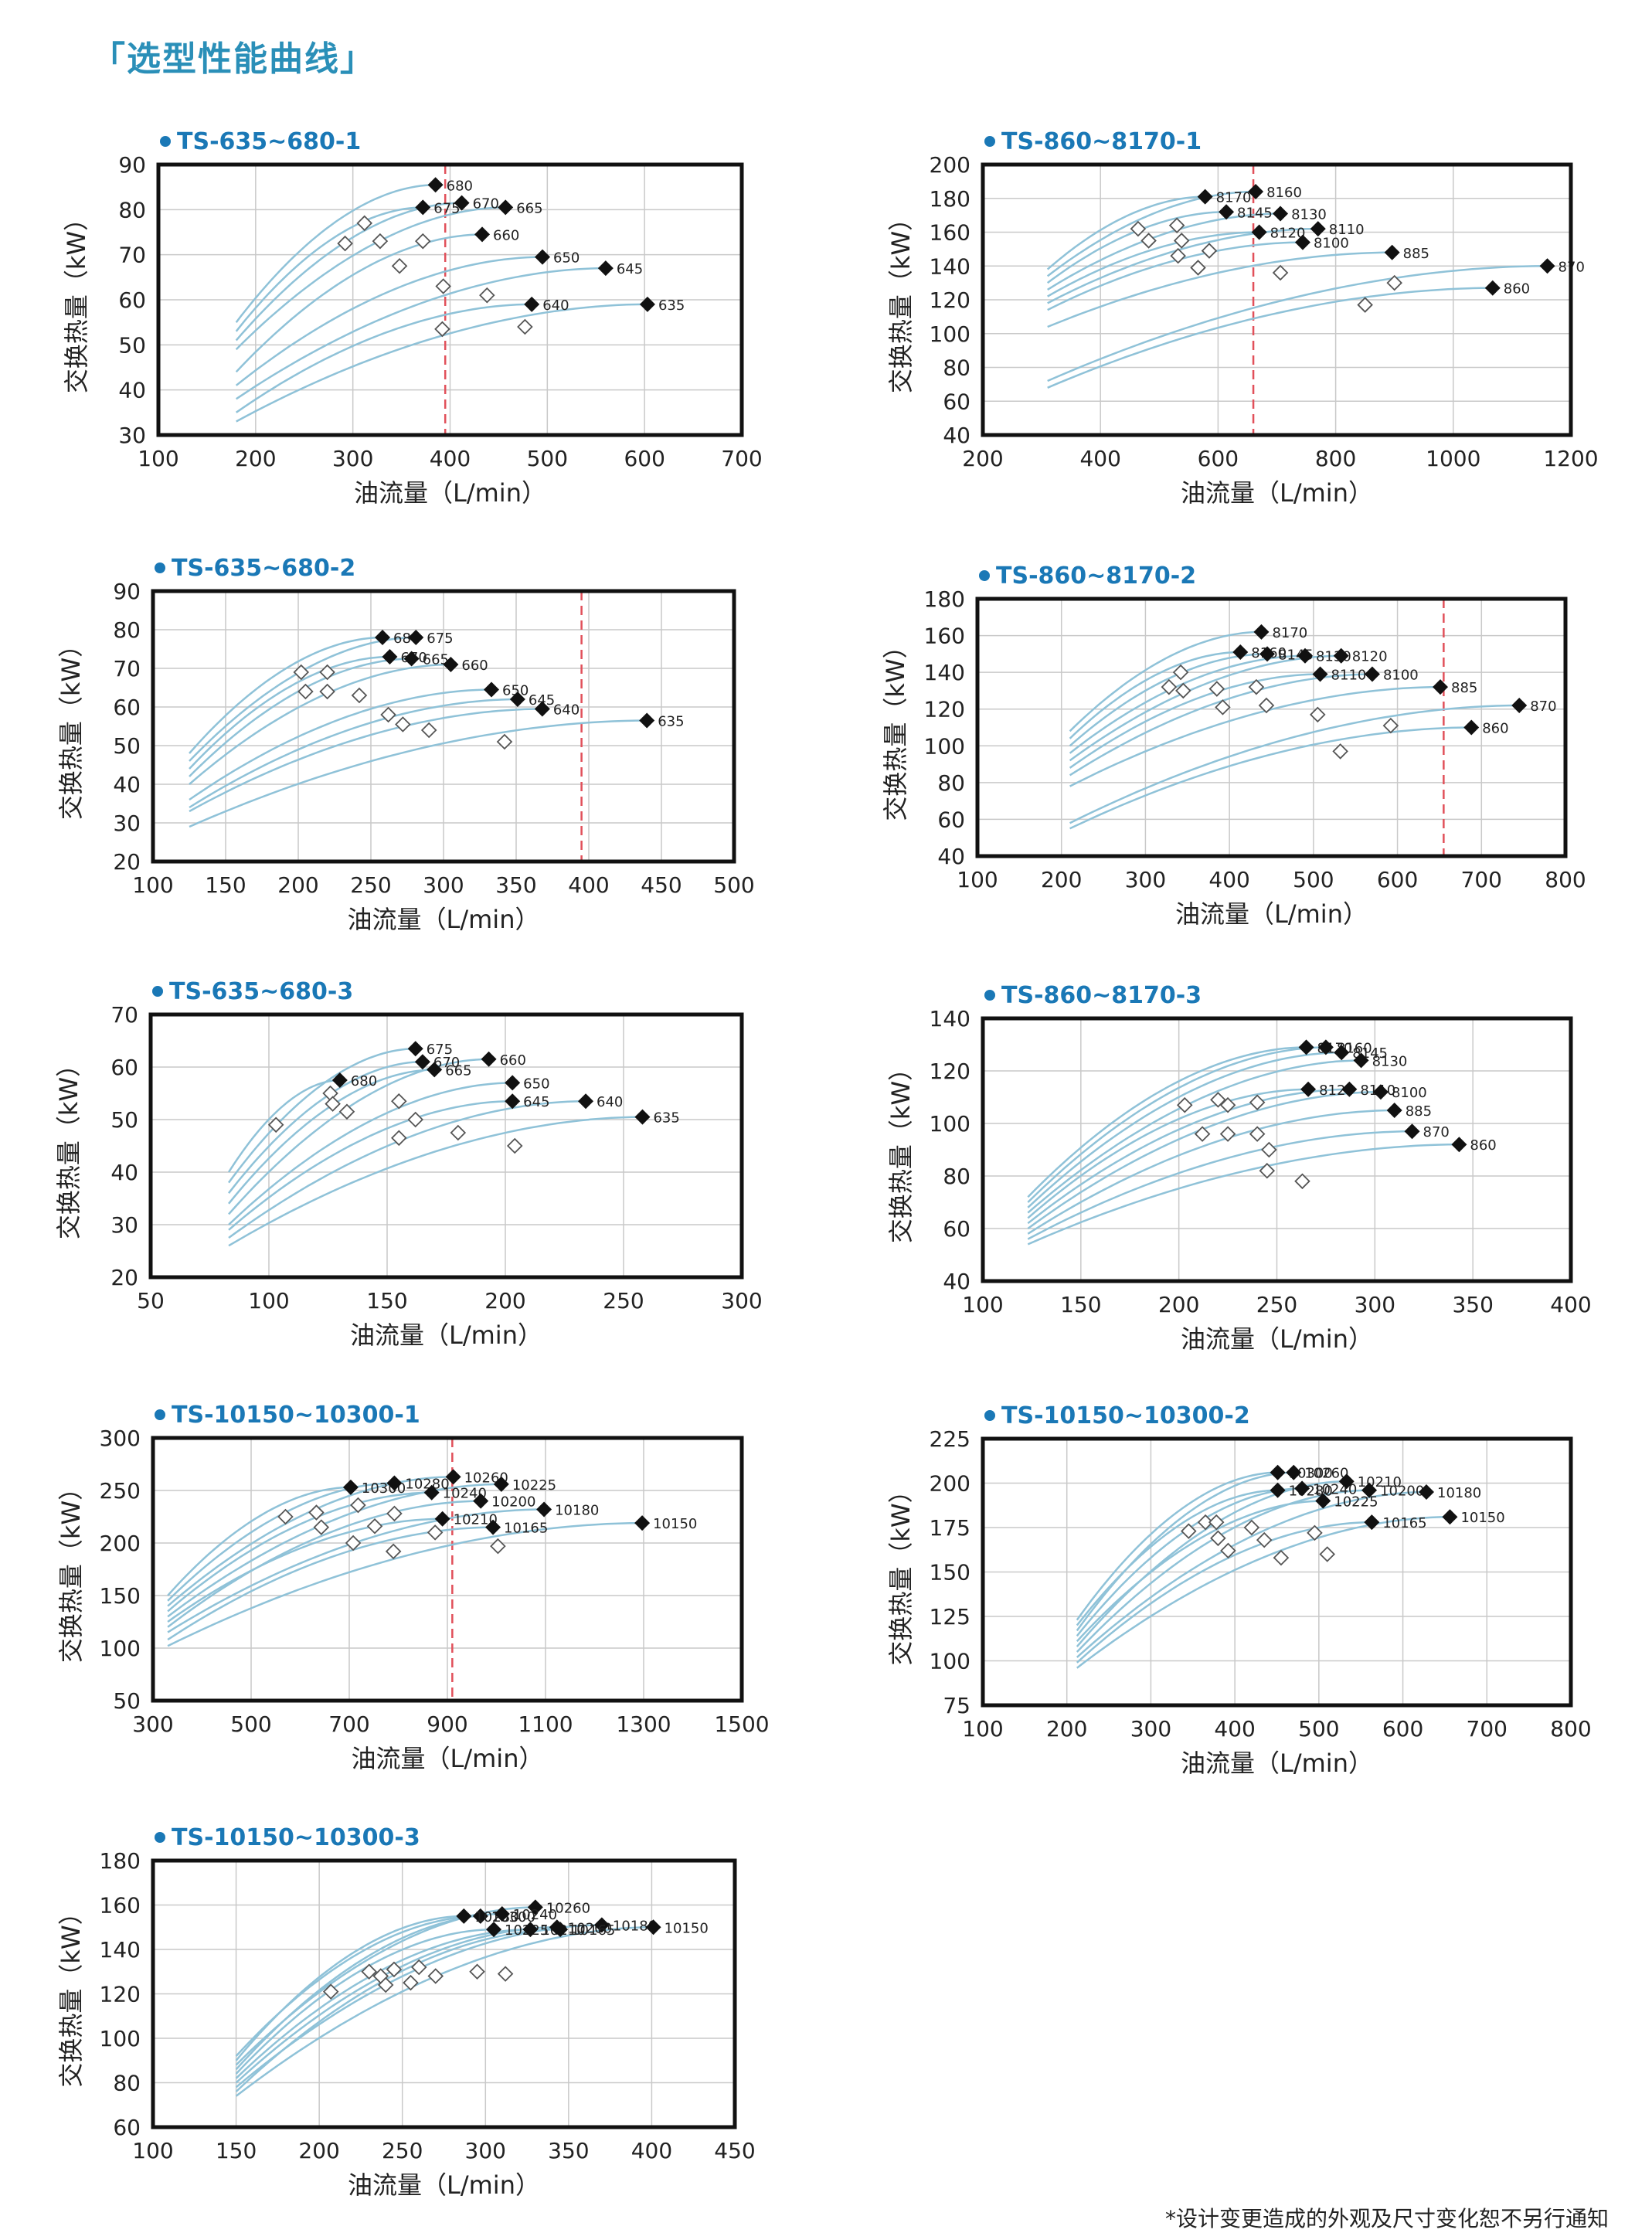  I want to click on x-tick-label: 150, so click(226, 885).